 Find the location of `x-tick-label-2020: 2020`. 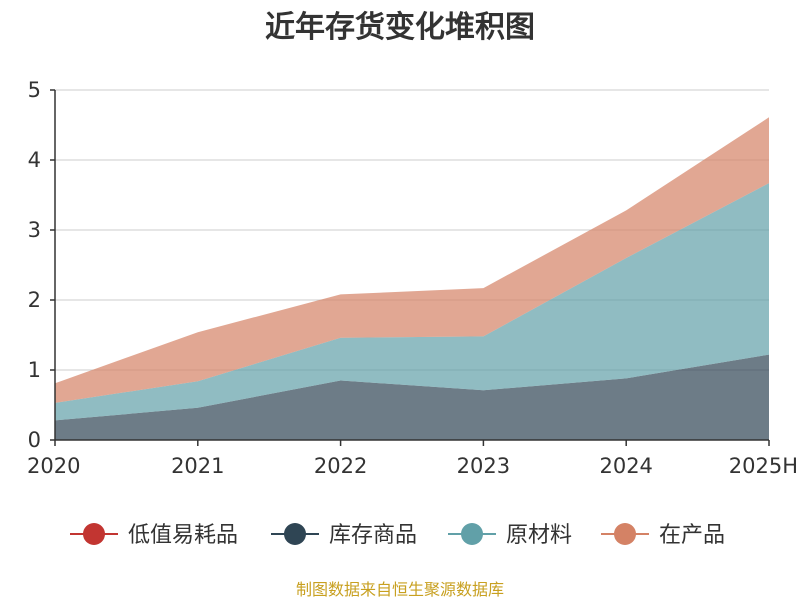

x-tick-label-2020: 2020 is located at coordinates (53, 466).